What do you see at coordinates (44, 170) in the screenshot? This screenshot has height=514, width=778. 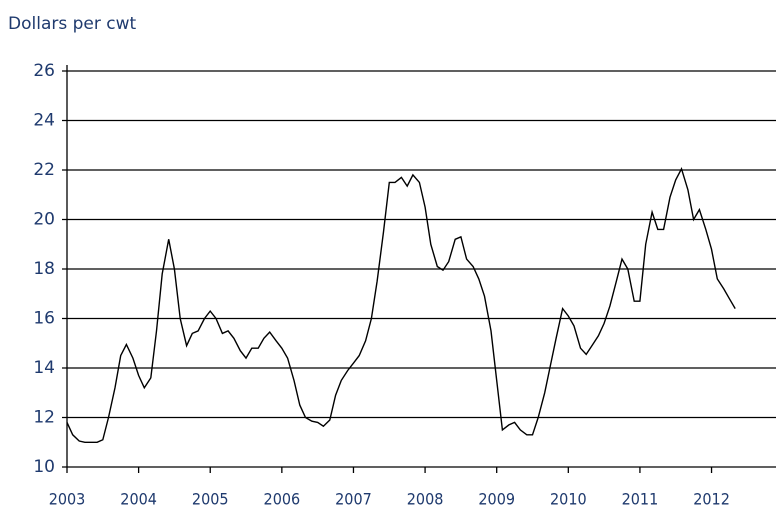 I see `y-tick-label: 22` at bounding box center [44, 170].